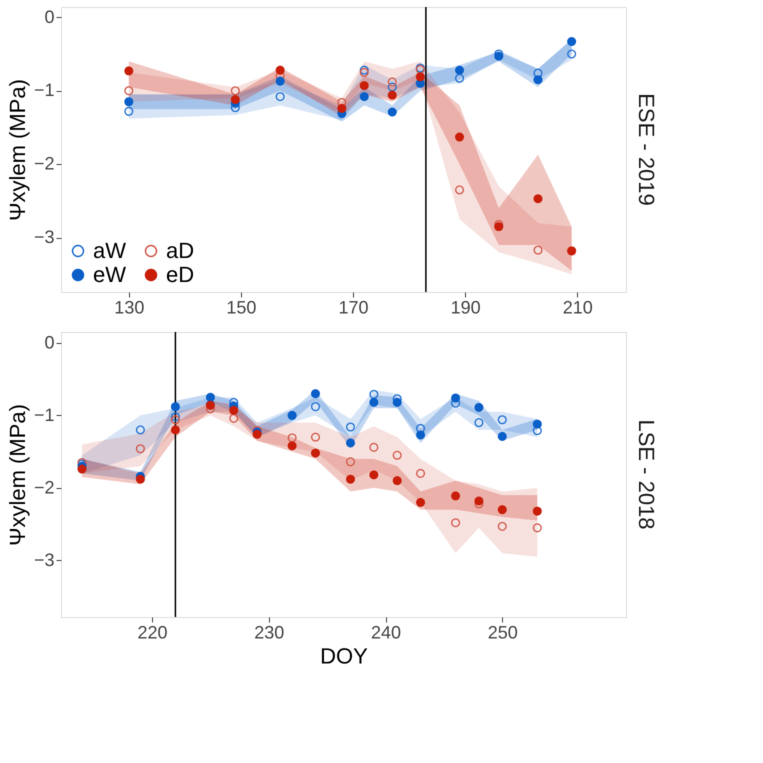 The width and height of the screenshot is (763, 763). I want to click on x-tick-label: 150, so click(241, 308).